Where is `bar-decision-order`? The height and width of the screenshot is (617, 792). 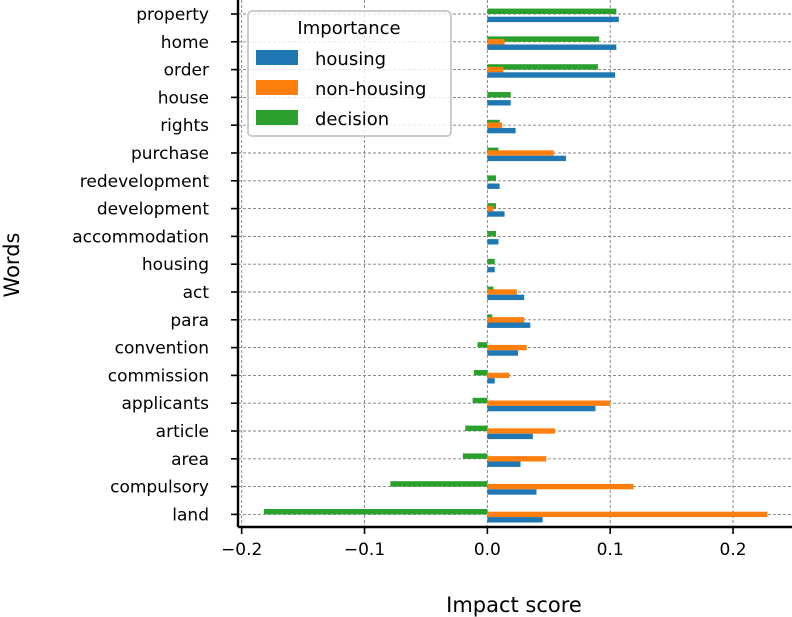 bar-decision-order is located at coordinates (542, 67).